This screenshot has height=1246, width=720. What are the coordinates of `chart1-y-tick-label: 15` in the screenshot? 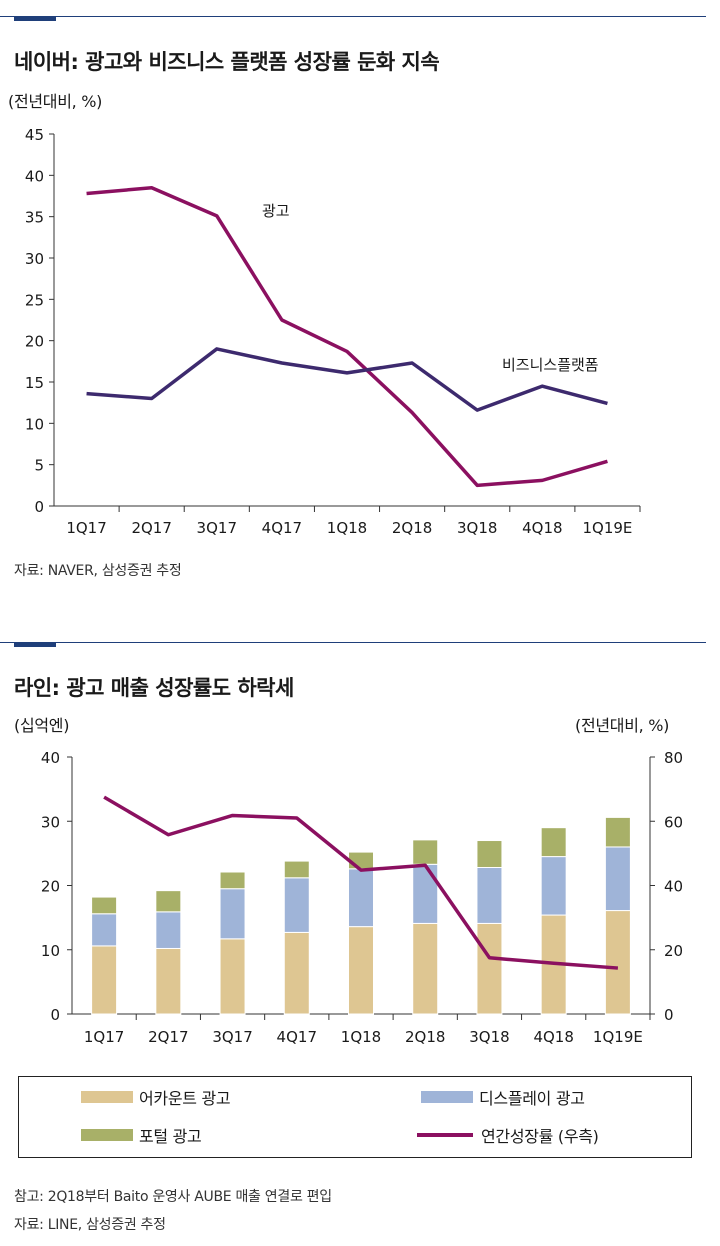 It's located at (34, 383).